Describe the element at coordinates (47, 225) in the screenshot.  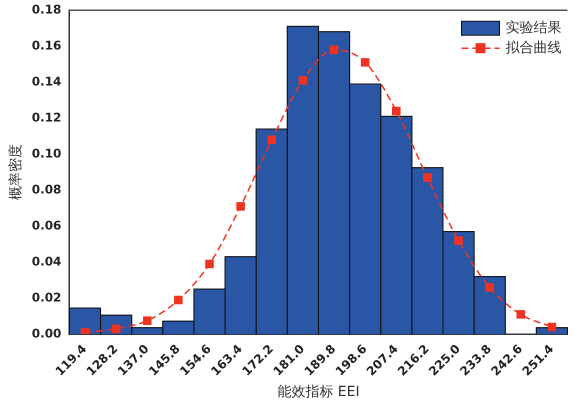
I see `y-tick-label: 0.06` at that location.